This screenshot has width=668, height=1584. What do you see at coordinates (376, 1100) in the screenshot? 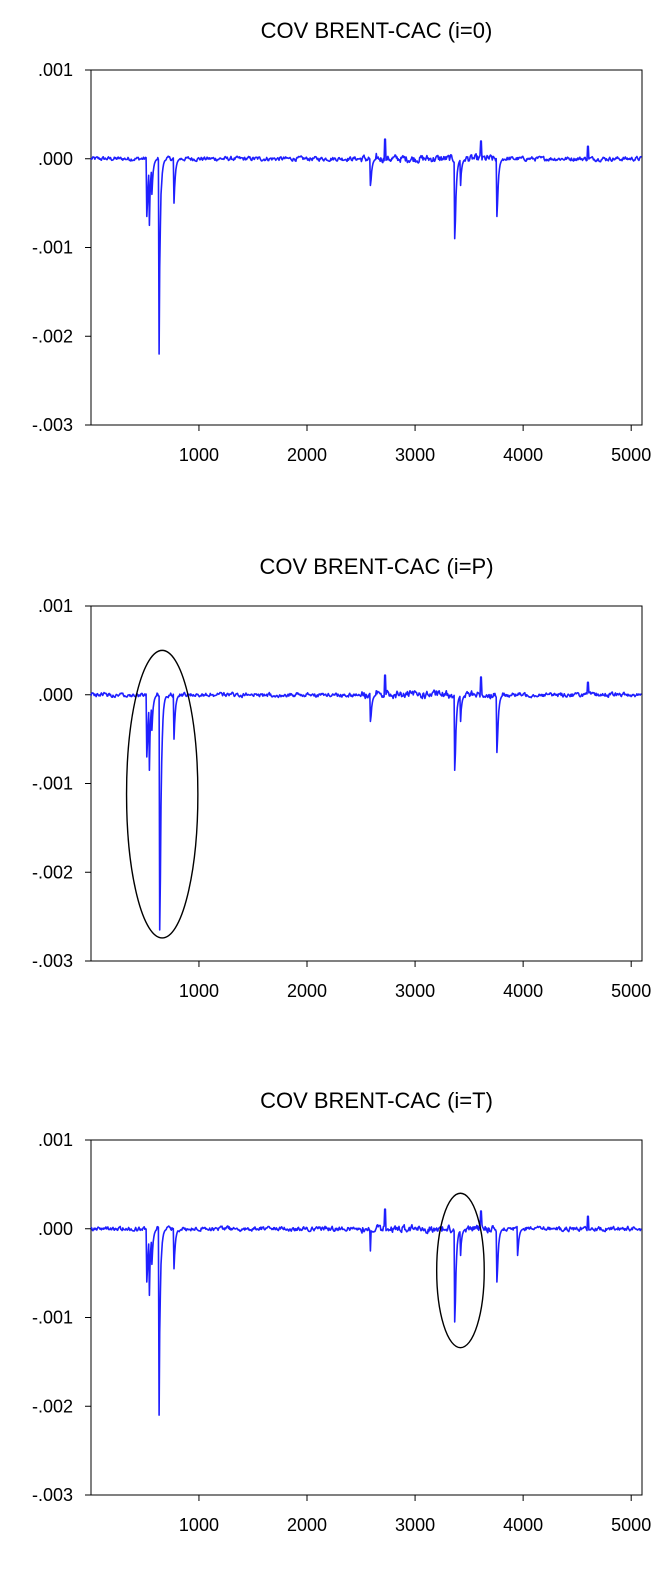
I see `chart-title: COV BRENT-CAC (i=T)` at bounding box center [376, 1100].